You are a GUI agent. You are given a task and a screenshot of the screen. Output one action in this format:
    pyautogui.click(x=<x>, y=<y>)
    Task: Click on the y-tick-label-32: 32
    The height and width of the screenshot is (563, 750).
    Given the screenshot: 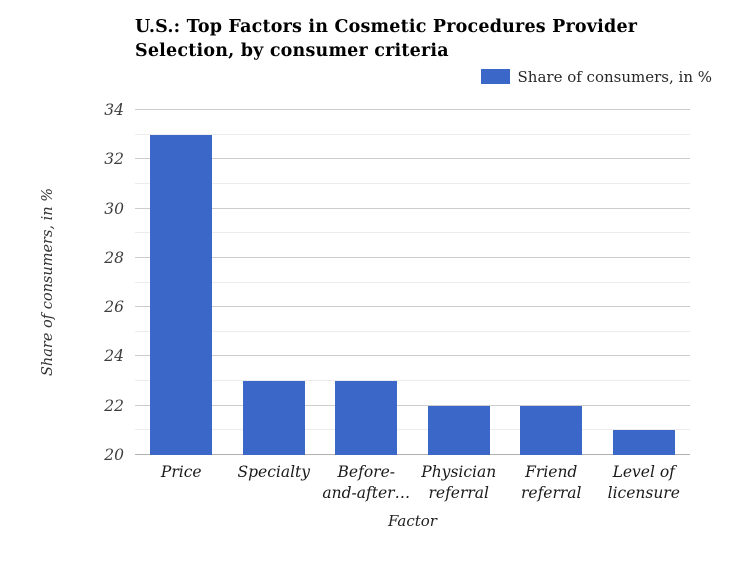 What is the action you would take?
    pyautogui.click(x=114, y=159)
    